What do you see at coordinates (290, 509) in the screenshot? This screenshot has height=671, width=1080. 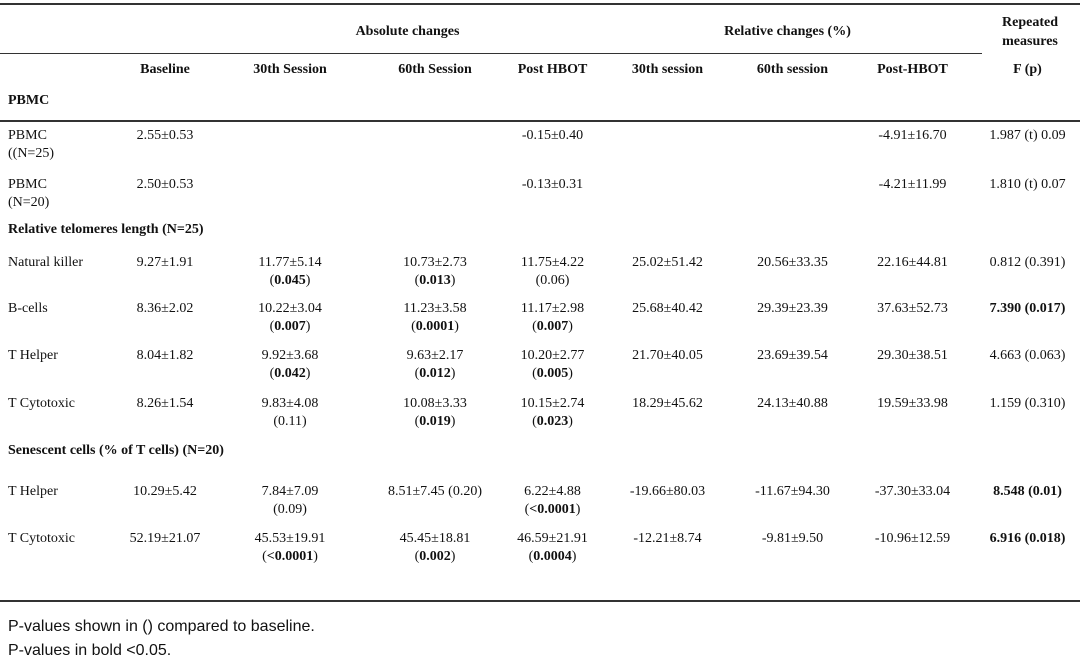 I see `p-value: 0.09` at bounding box center [290, 509].